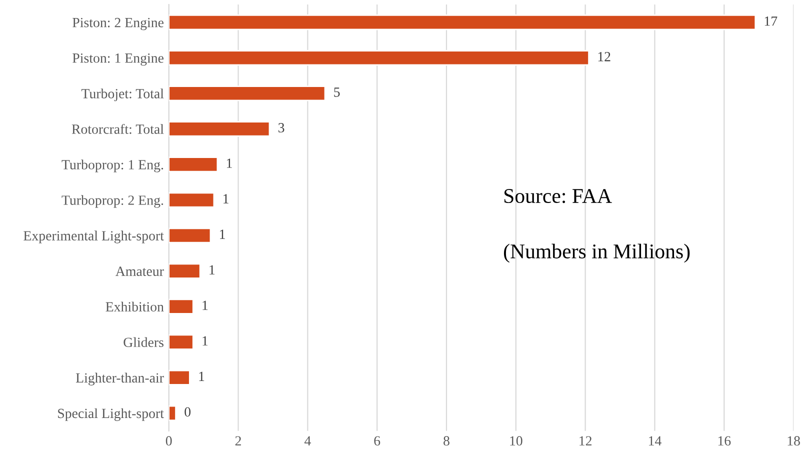  I want to click on x-tick-label: 6, so click(377, 441).